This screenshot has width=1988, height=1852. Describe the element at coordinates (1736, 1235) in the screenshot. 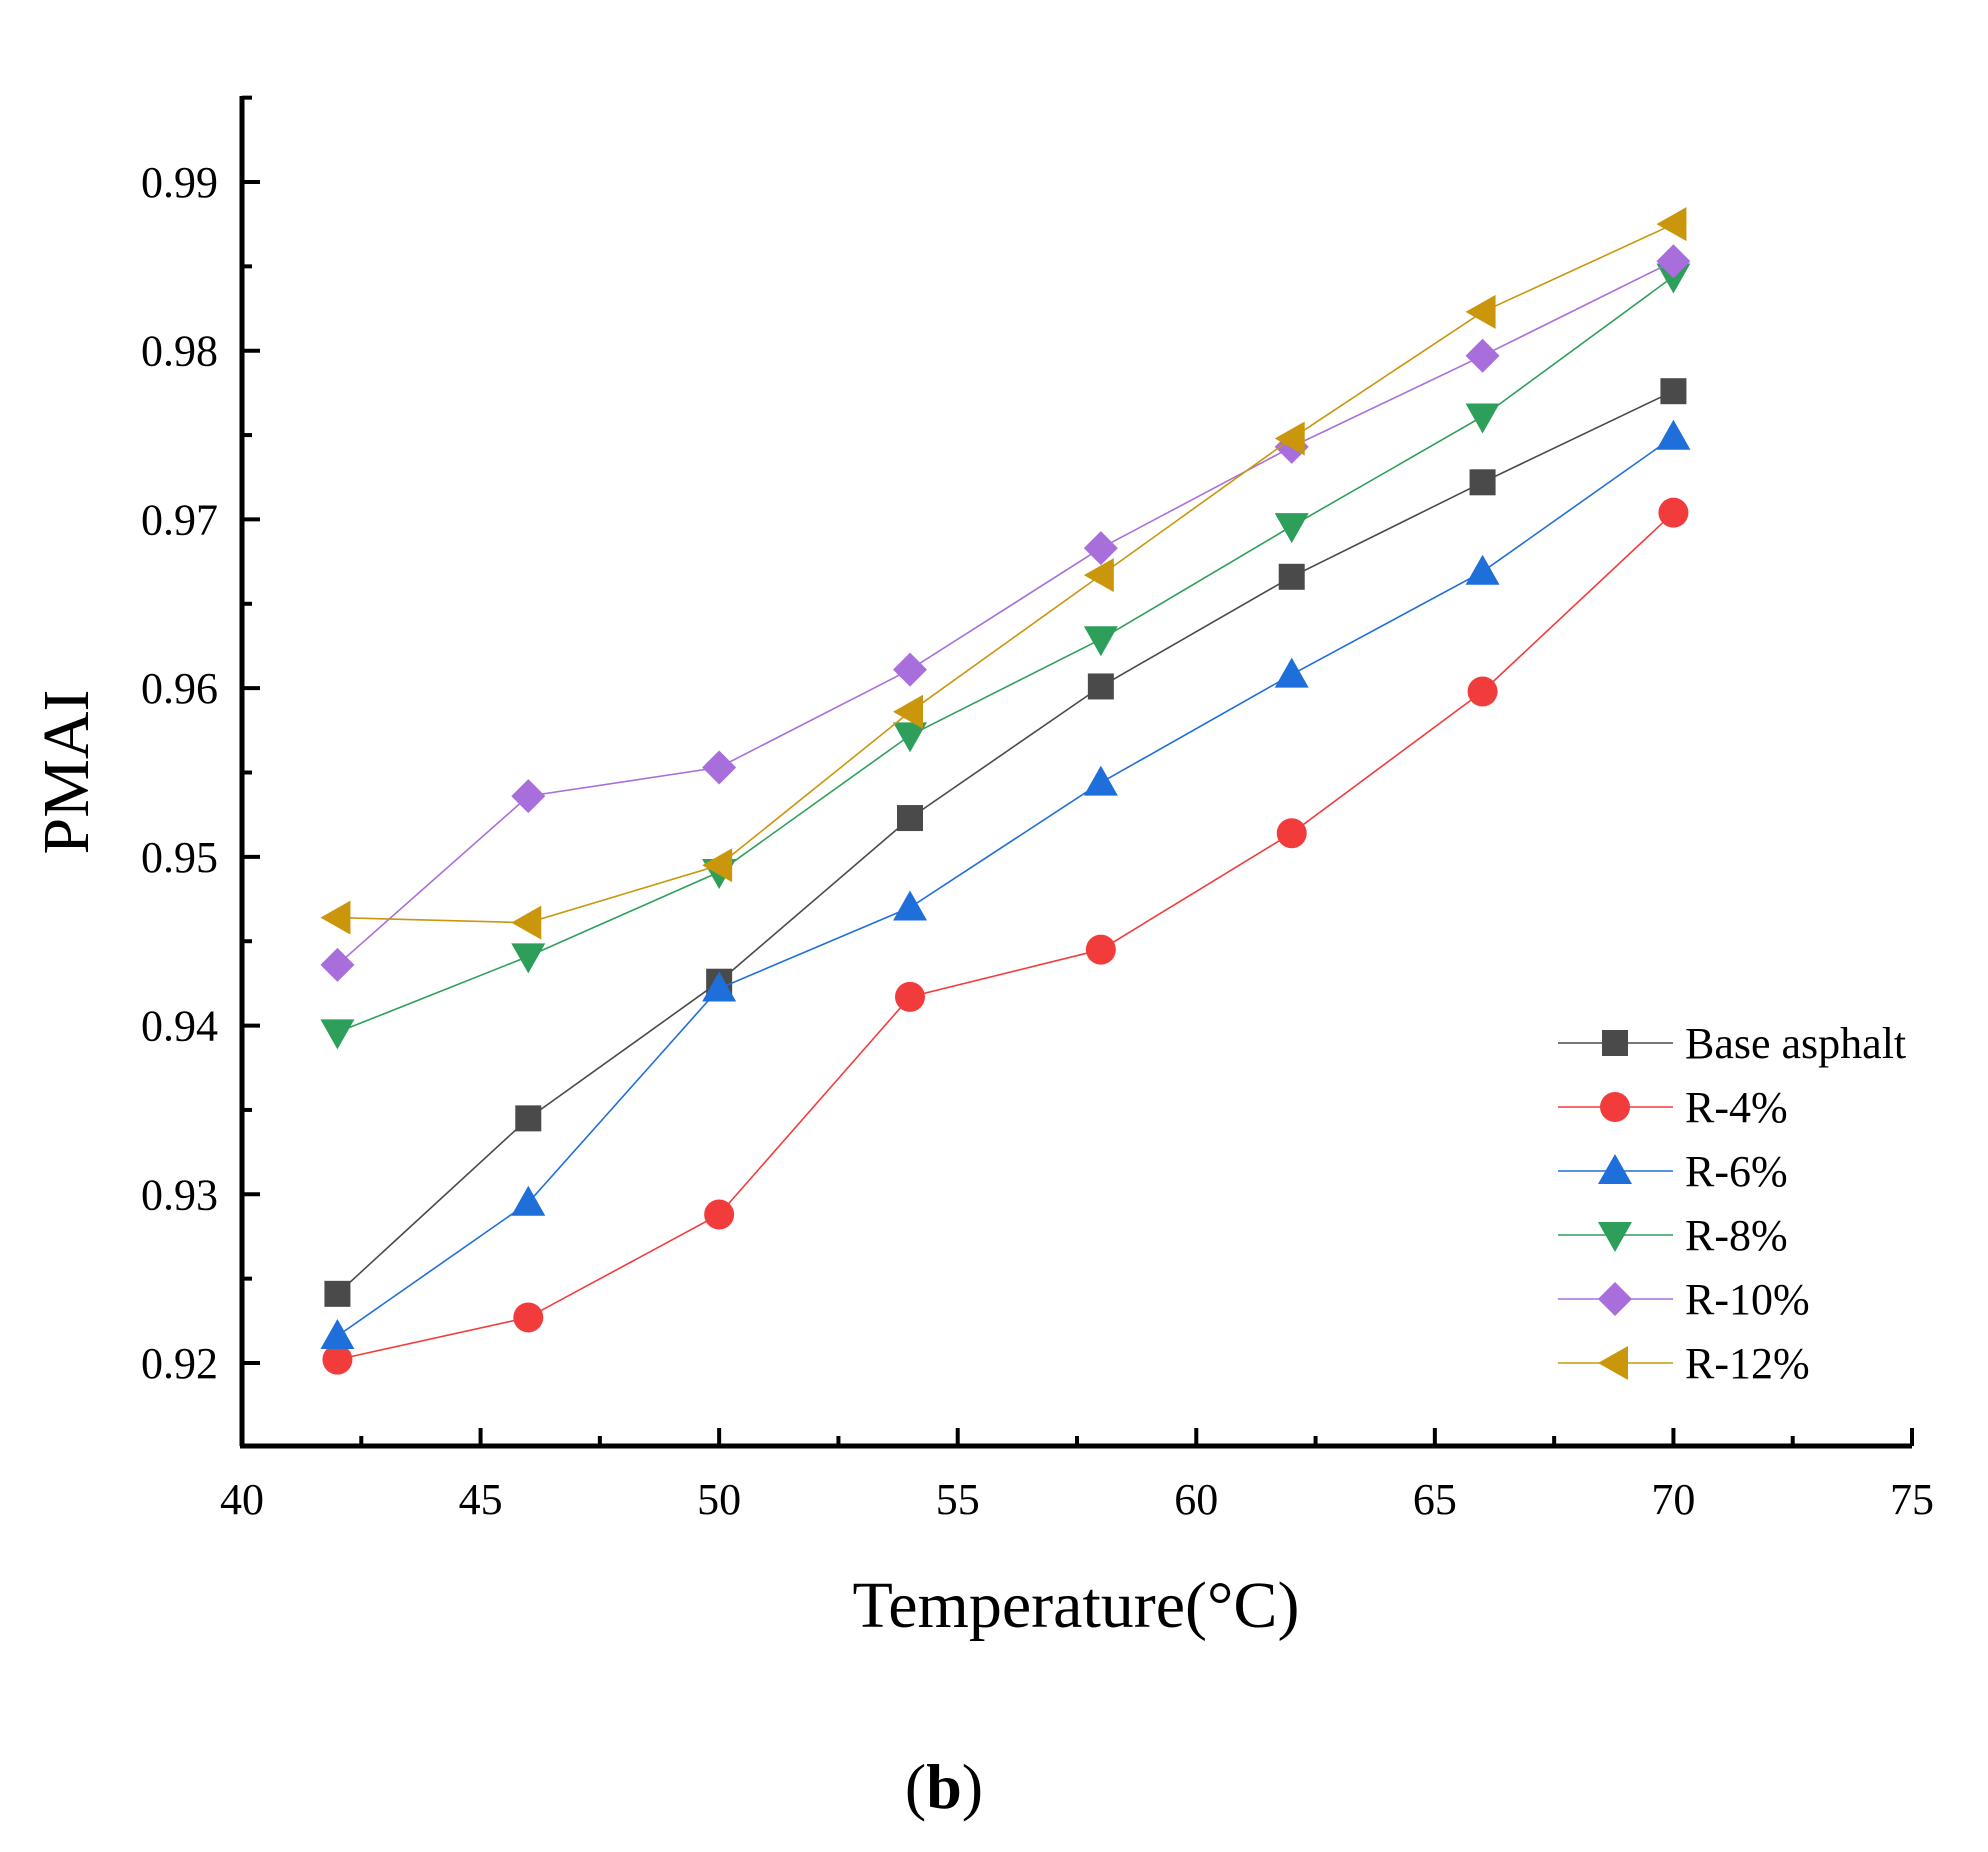

I see `legend-label: R-8%` at that location.